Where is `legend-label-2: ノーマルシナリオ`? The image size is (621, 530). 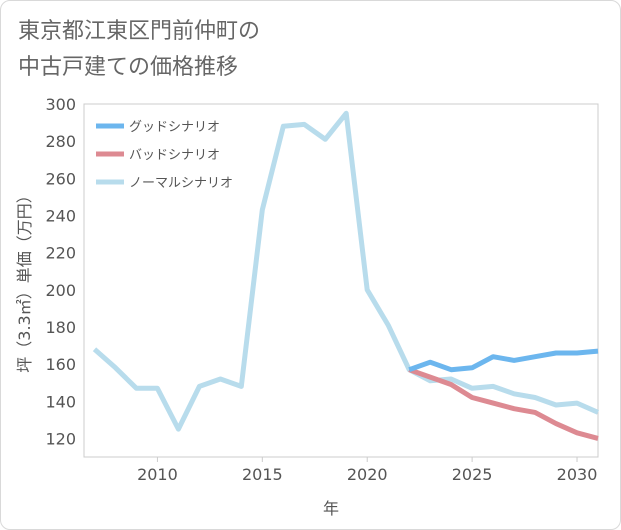
legend-label-2: ノーマルシナリオ is located at coordinates (181, 183).